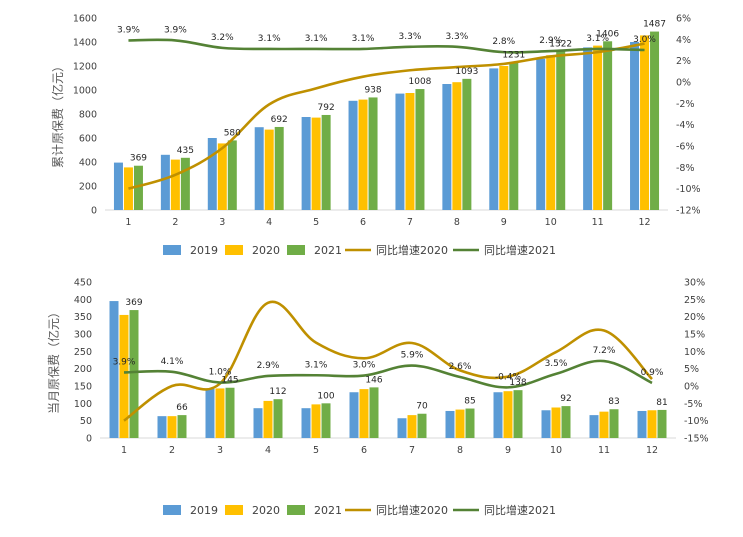  I want to click on x-tick-label: 1, so click(128, 222).